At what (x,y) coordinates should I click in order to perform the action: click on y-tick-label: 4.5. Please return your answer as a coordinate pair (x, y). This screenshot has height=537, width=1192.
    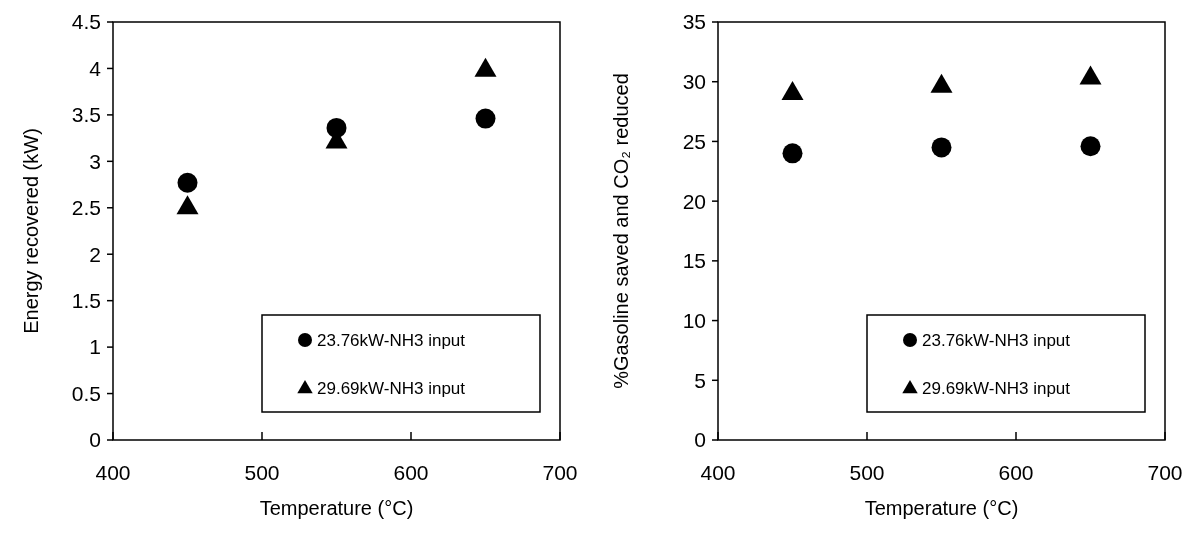
    Looking at the image, I should click on (86, 22).